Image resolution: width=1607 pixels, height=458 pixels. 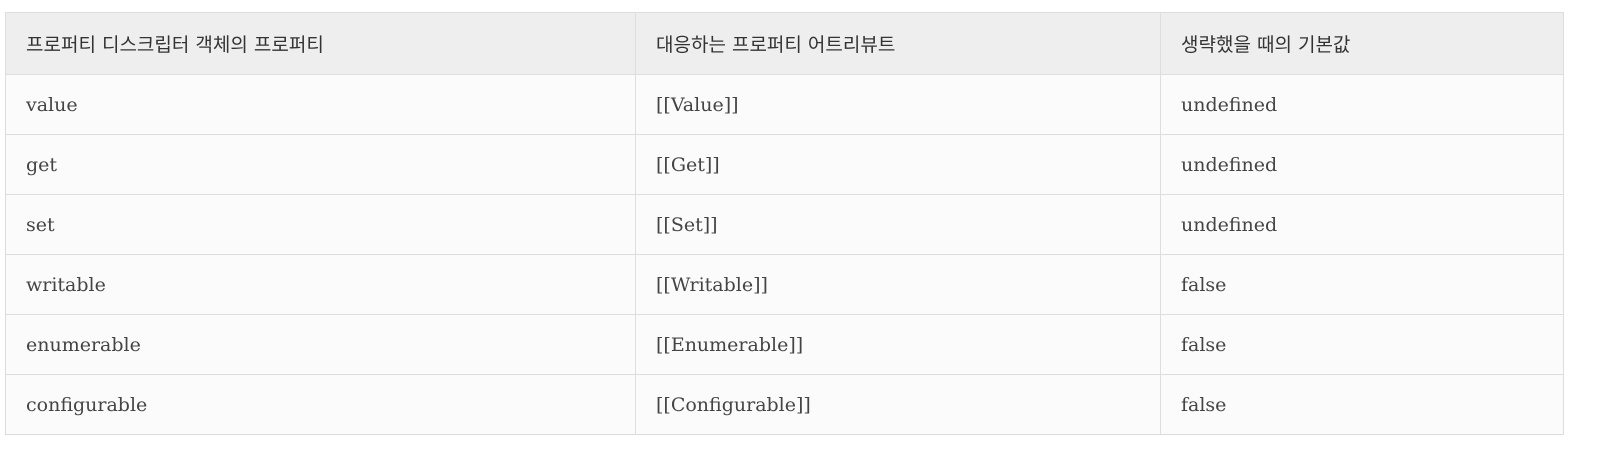 I want to click on descriptor-property-cell: enumerable, so click(x=320, y=344).